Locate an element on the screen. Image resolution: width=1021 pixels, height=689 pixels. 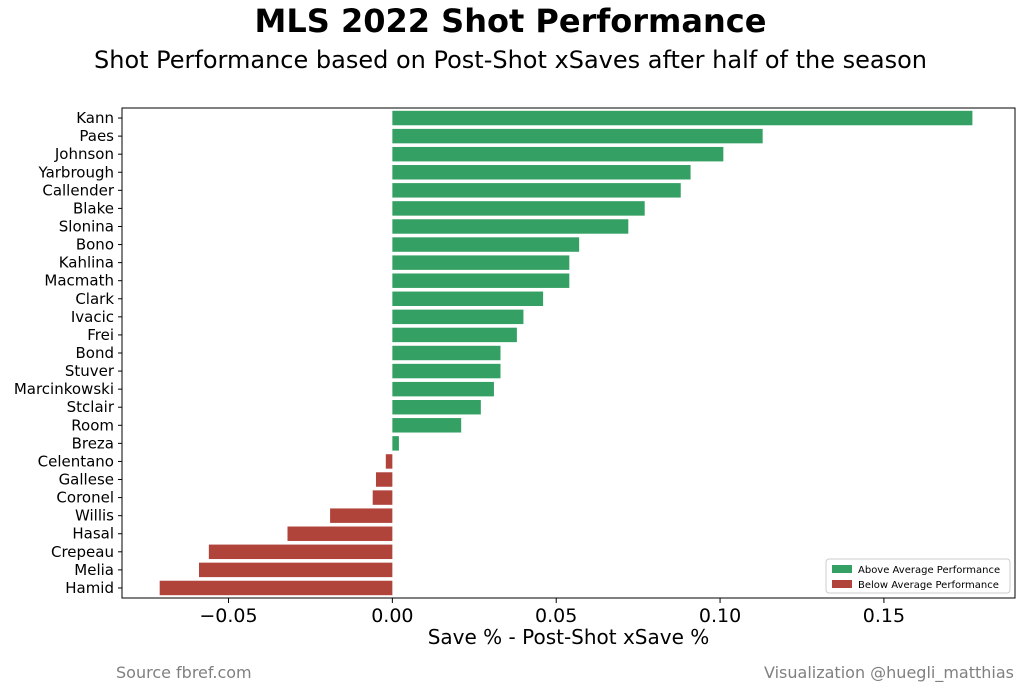
y-tick-label: Melia is located at coordinates (94, 570).